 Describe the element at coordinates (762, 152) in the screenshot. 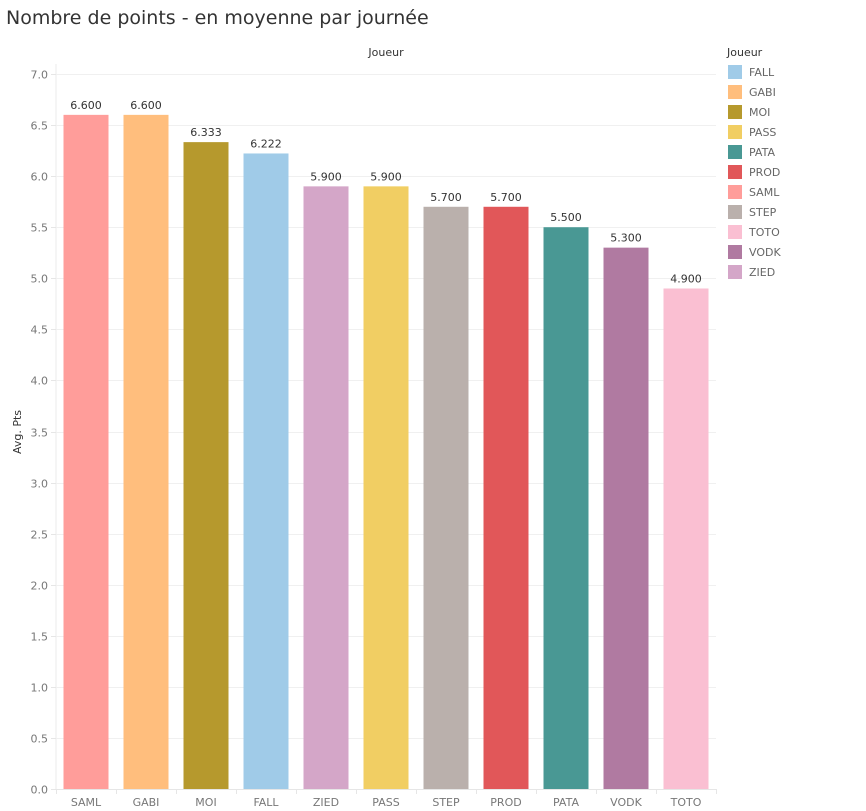

I see `legend-label: PATA` at that location.